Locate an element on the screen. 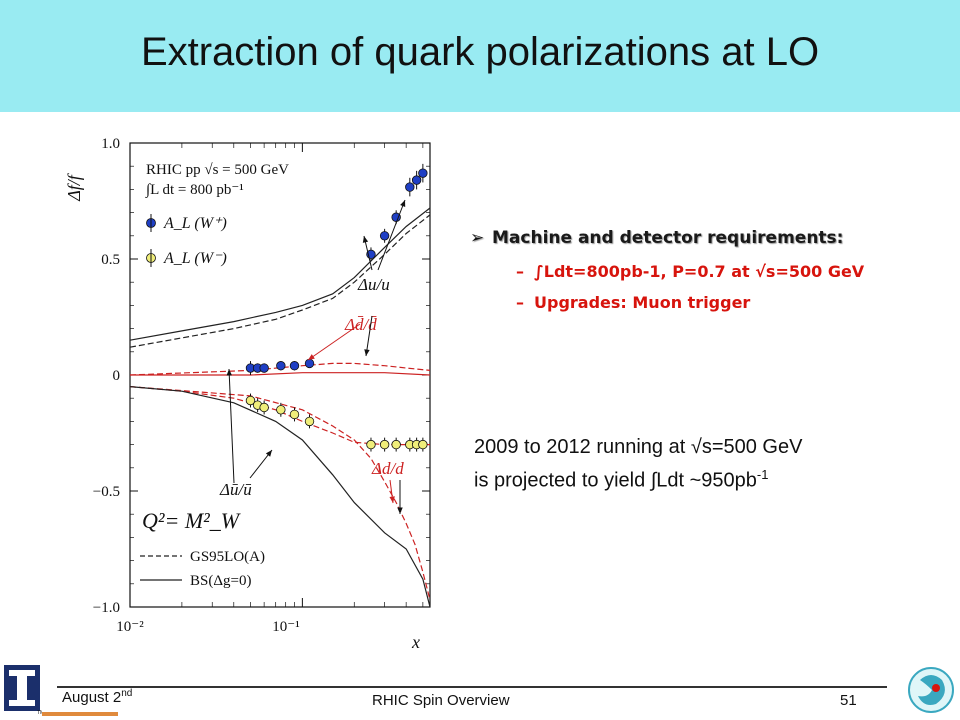  illinois-logo-icon: TM is located at coordinates (22, 689).